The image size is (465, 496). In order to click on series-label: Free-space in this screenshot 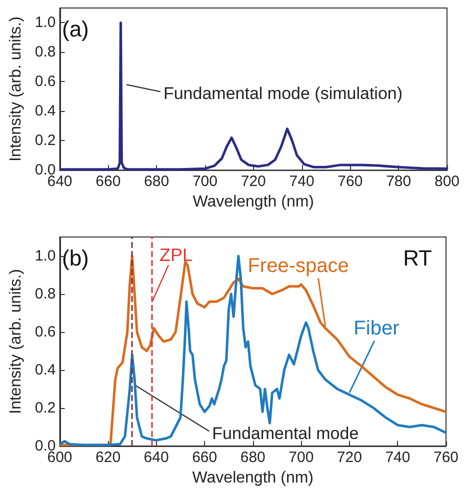, I will do `click(298, 266)`.